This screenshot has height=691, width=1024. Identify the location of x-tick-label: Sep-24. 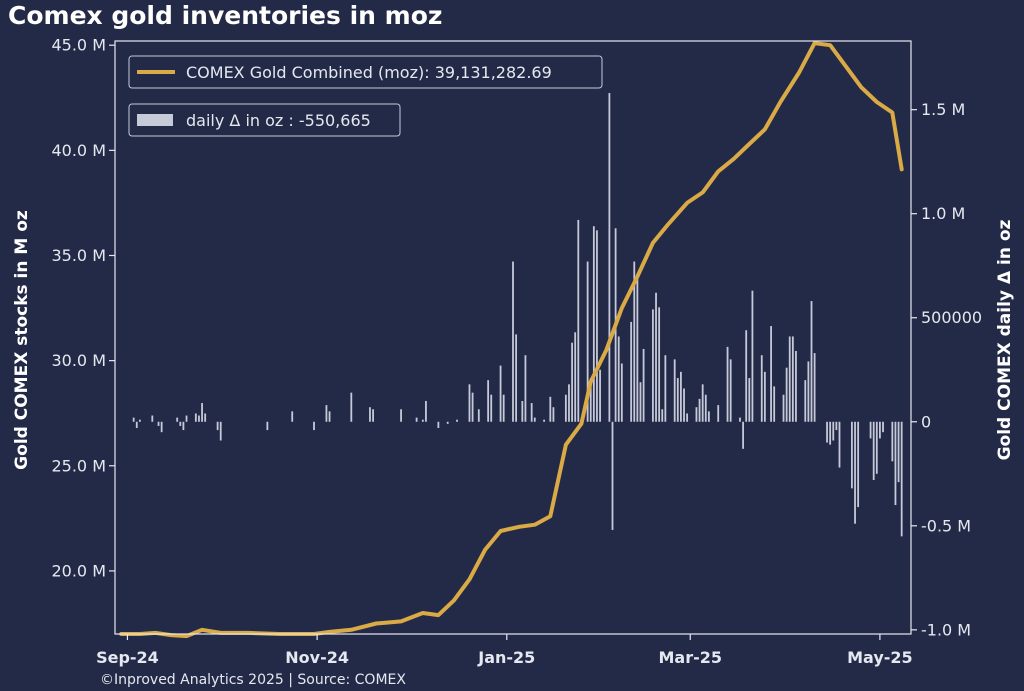
(127, 657).